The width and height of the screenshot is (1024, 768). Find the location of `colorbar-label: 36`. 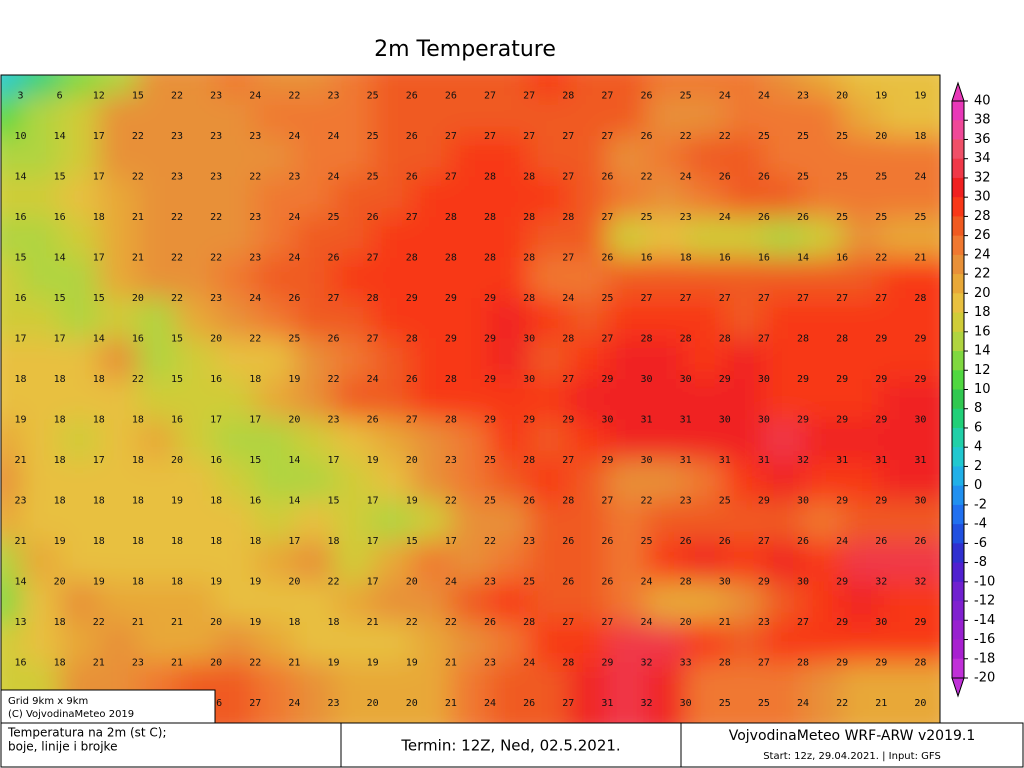

colorbar-label: 36 is located at coordinates (982, 139).